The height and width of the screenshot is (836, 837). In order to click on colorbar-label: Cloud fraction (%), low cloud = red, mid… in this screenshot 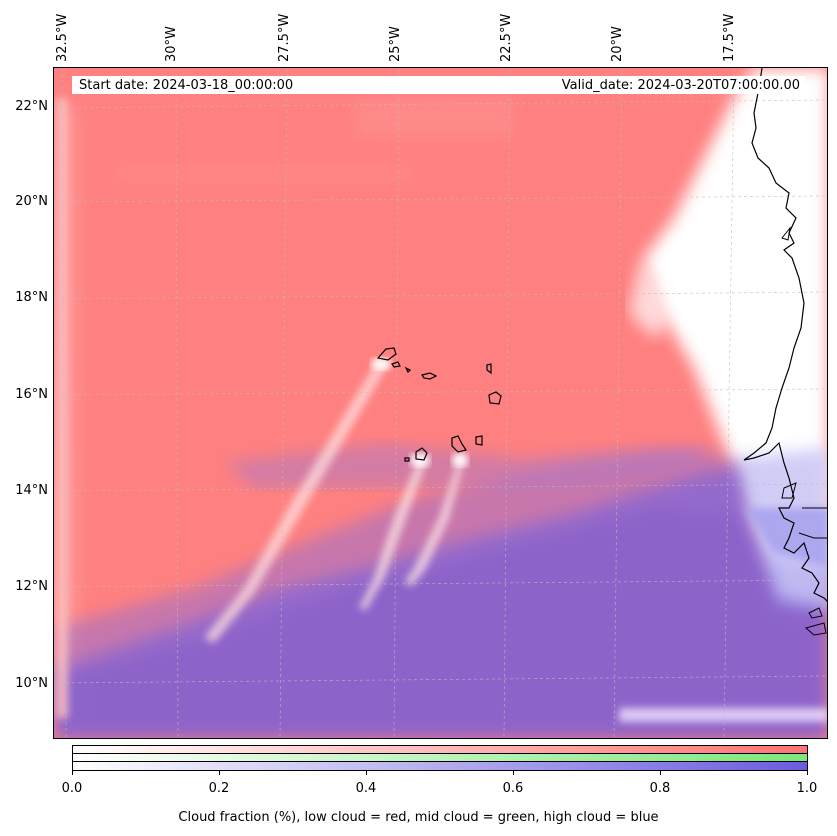, I will do `click(418, 817)`.